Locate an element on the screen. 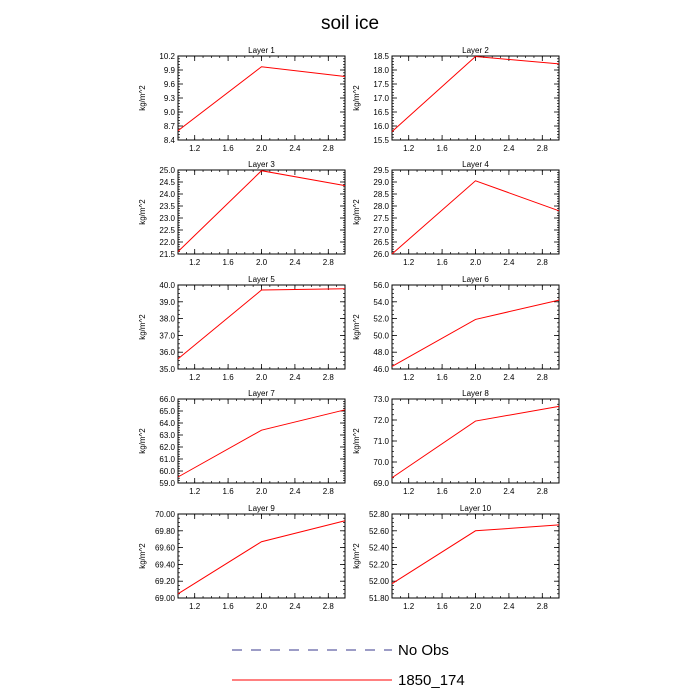 This screenshot has width=700, height=700. y-tick-label: 36.0 is located at coordinates (167, 352).